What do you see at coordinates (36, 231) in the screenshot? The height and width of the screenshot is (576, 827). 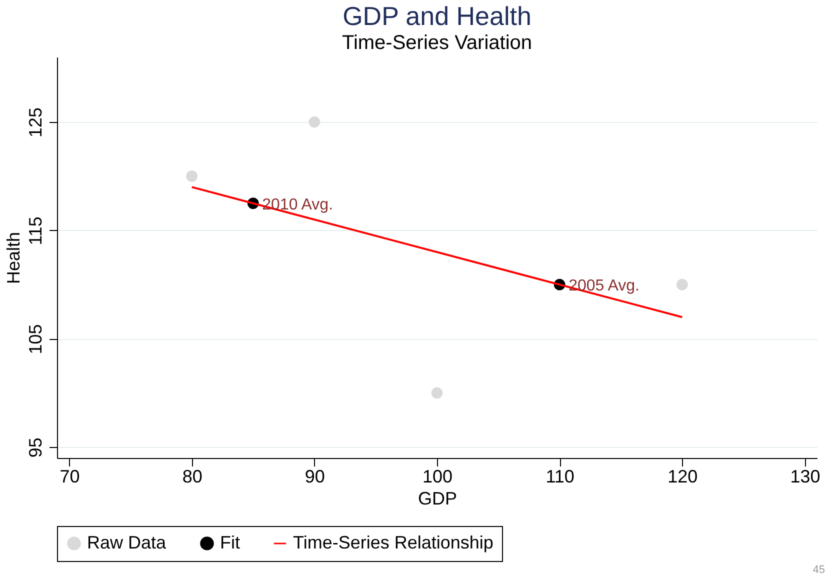 I see `y-tick-label: 115` at bounding box center [36, 231].